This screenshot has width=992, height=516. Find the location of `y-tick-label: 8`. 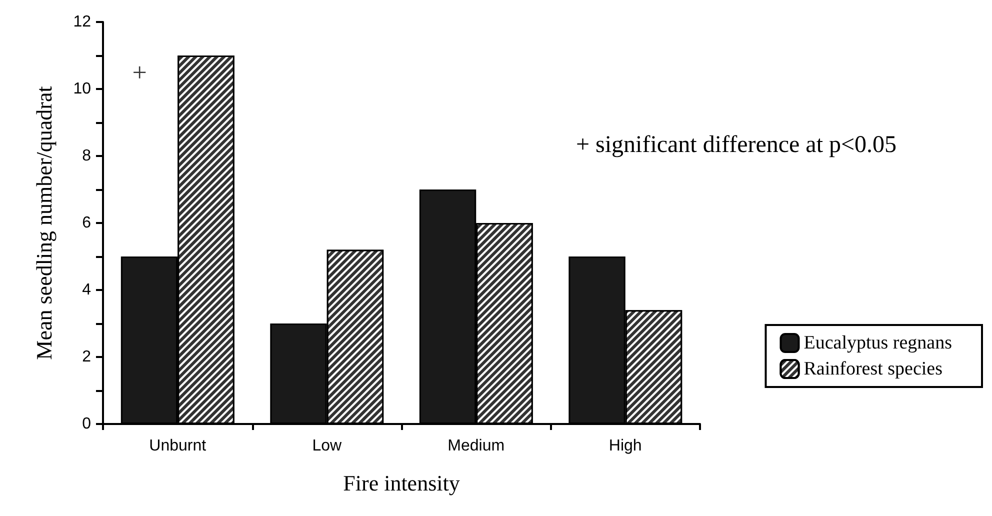

y-tick-label: 8 is located at coordinates (87, 156).